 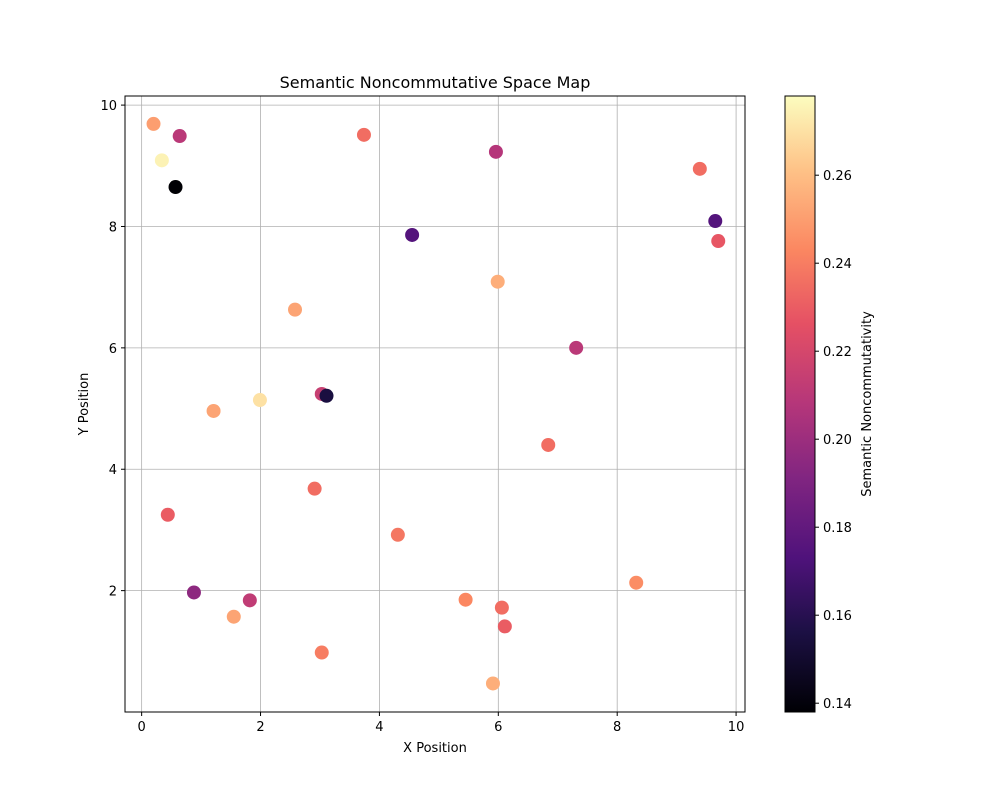 What do you see at coordinates (84, 405) in the screenshot?
I see `y-axis-label: Y Position` at bounding box center [84, 405].